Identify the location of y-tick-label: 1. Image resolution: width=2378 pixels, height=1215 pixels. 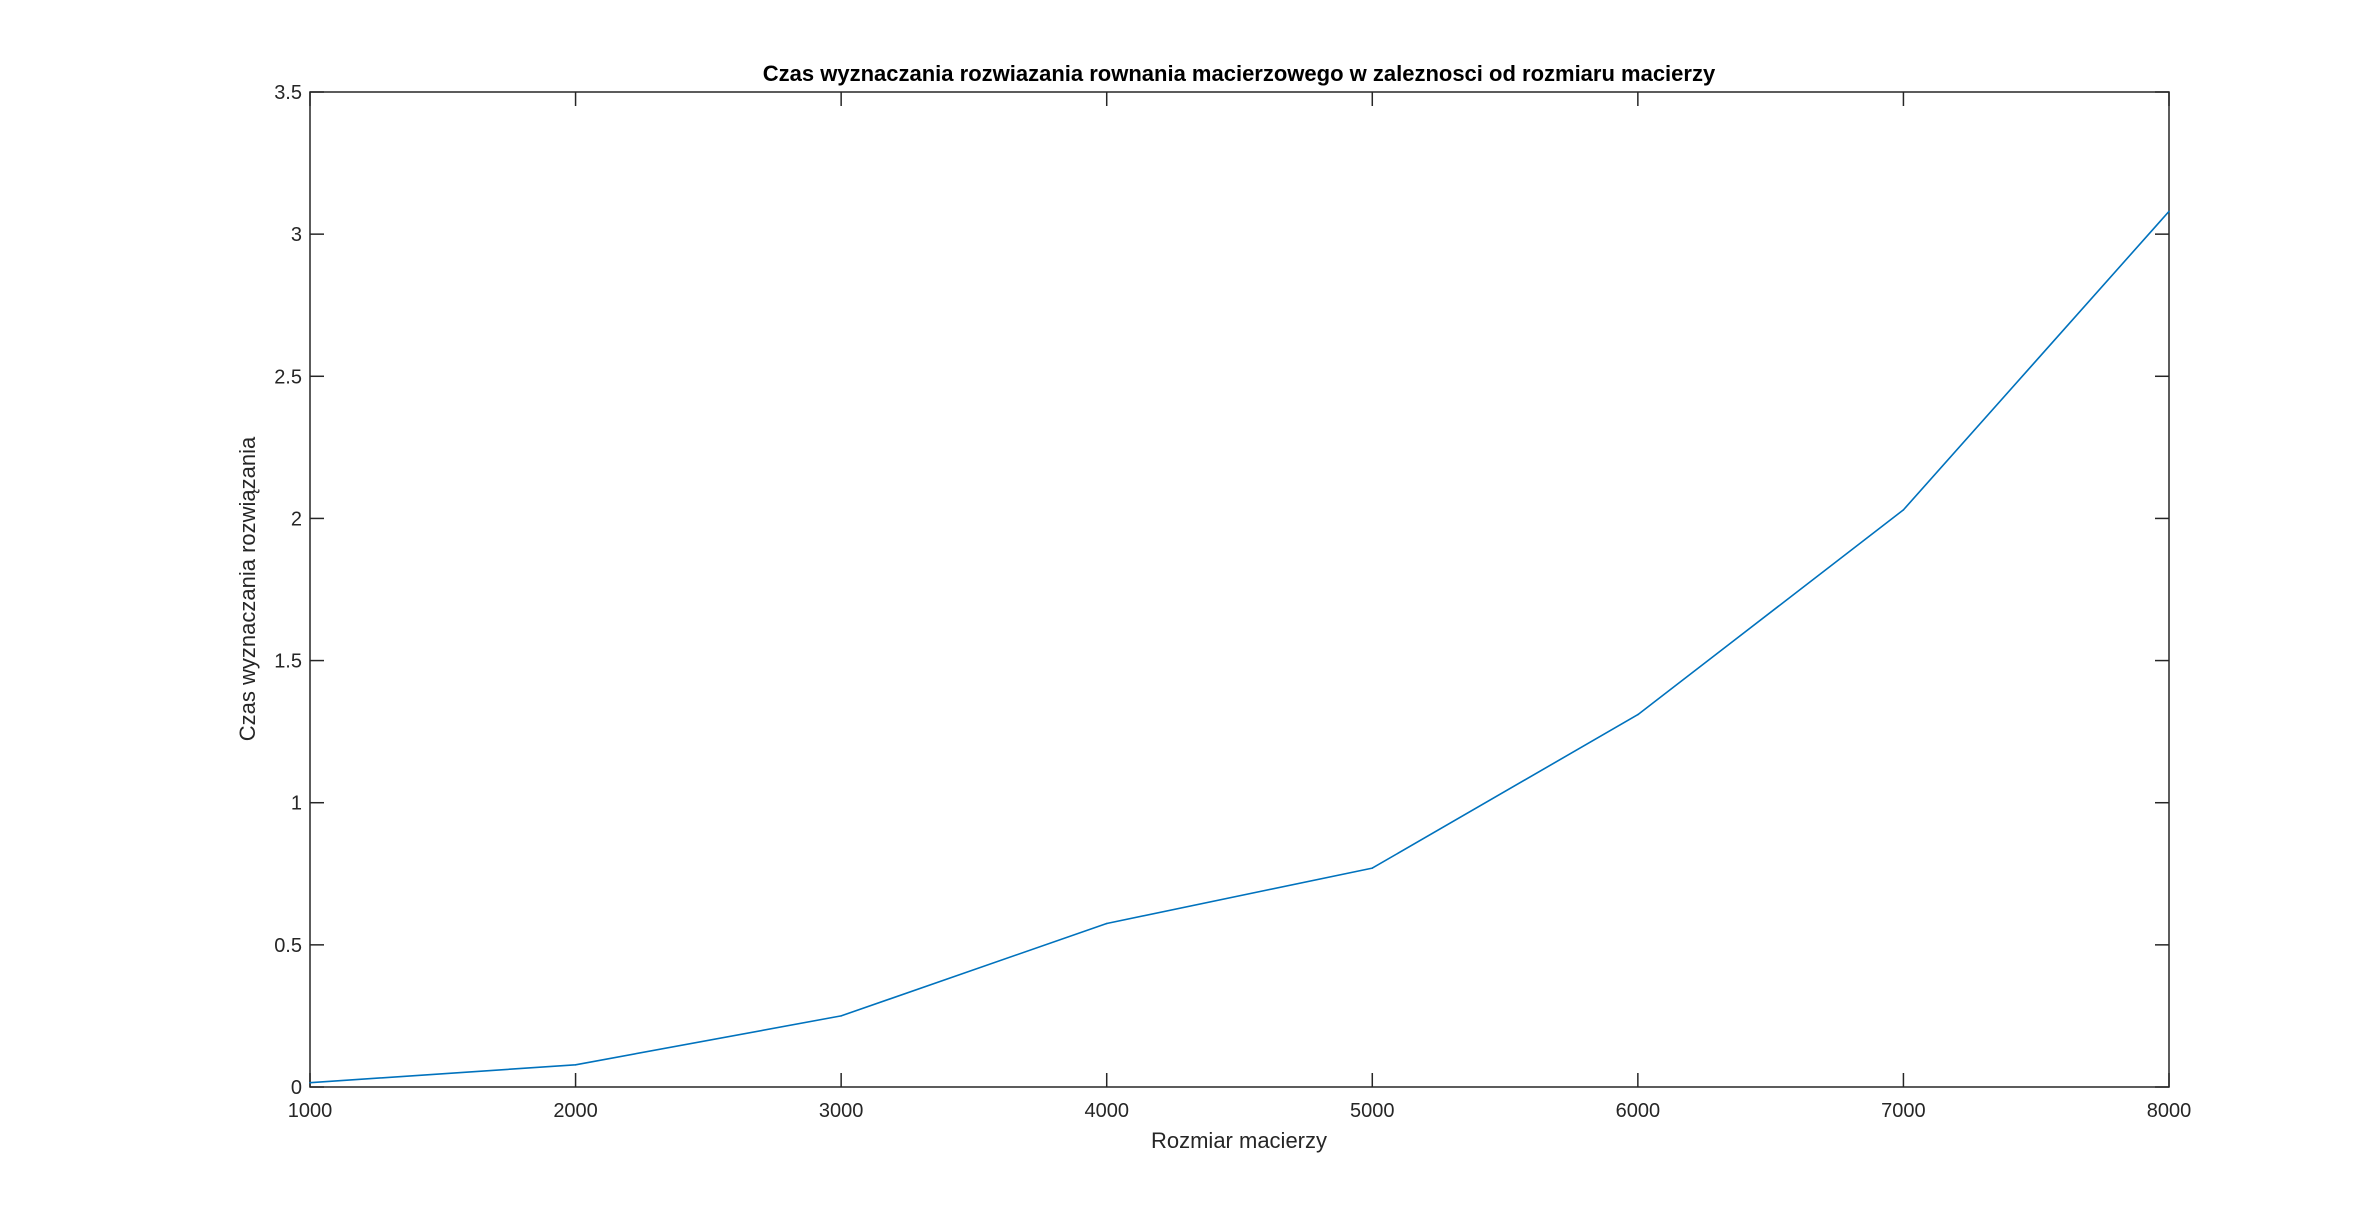
(296, 804).